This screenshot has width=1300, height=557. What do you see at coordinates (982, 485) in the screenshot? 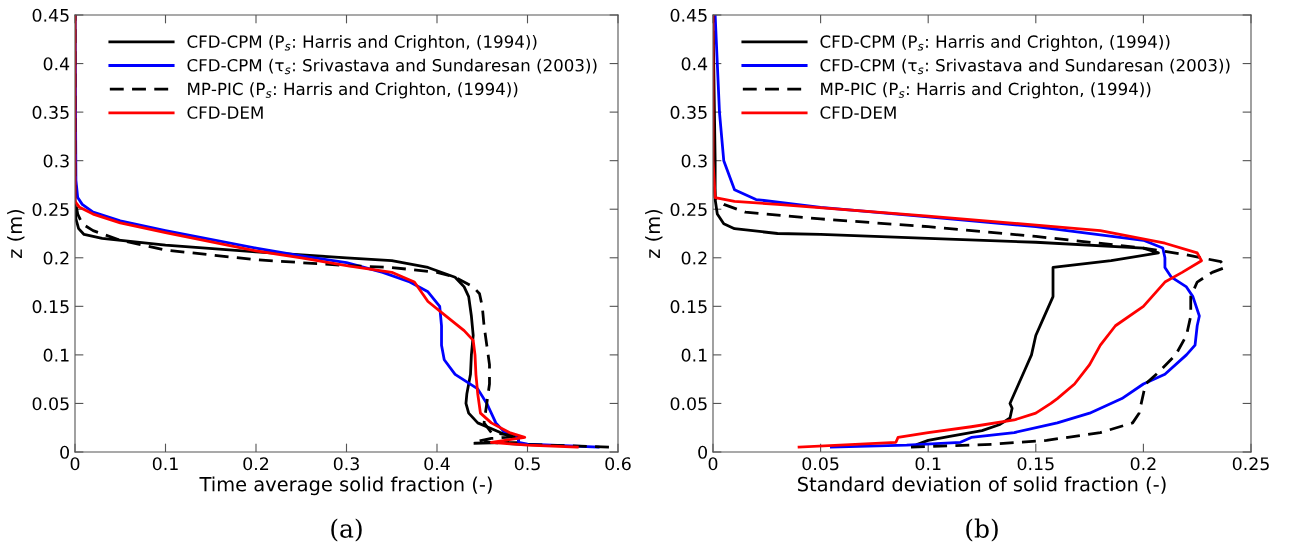
I see `x-axis-title: Standard deviation of solid fraction (-)` at bounding box center [982, 485].